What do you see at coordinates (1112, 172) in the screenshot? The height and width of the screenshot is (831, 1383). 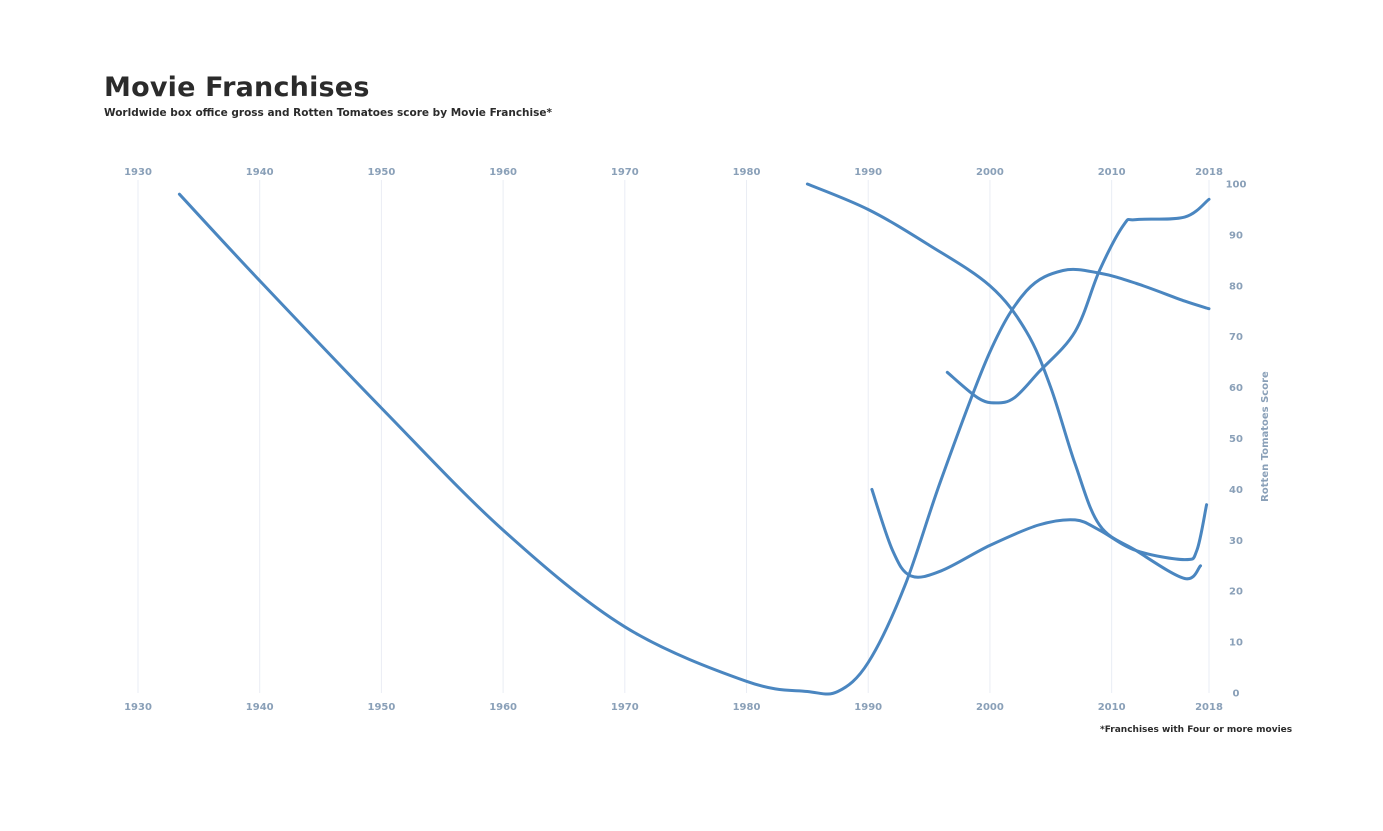 I see `x-tick-label-top: 2010` at bounding box center [1112, 172].